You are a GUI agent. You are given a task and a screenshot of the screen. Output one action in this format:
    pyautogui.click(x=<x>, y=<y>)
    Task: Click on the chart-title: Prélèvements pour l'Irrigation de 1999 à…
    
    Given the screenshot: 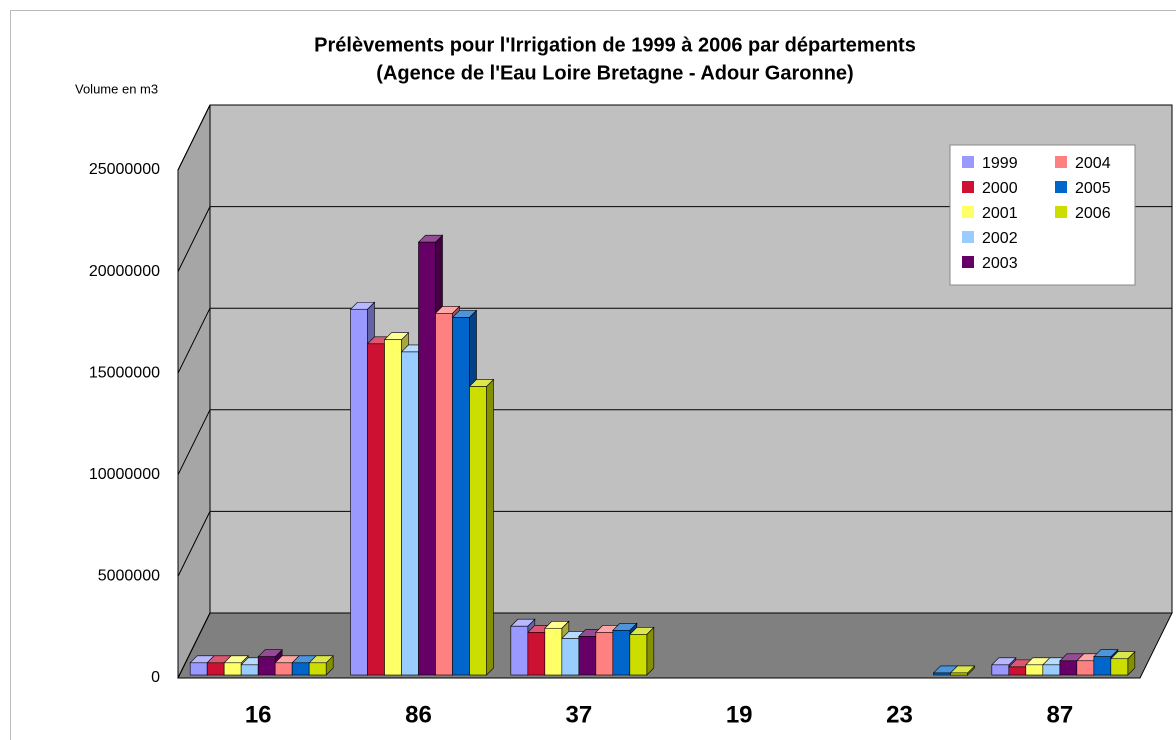 What is the action you would take?
    pyautogui.click(x=615, y=45)
    